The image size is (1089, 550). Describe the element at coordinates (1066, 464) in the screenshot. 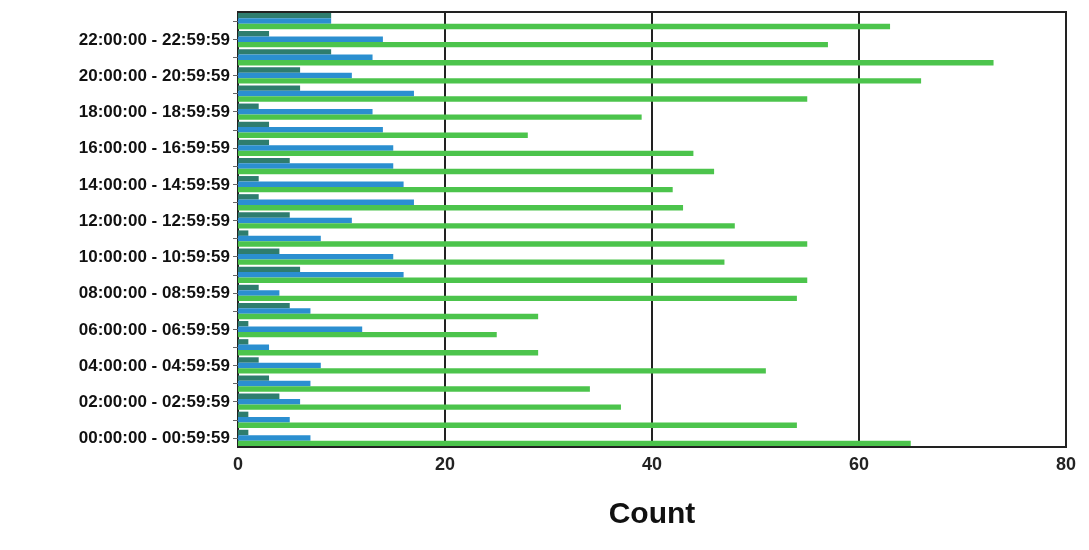

I see `x-tick-label: 80` at that location.